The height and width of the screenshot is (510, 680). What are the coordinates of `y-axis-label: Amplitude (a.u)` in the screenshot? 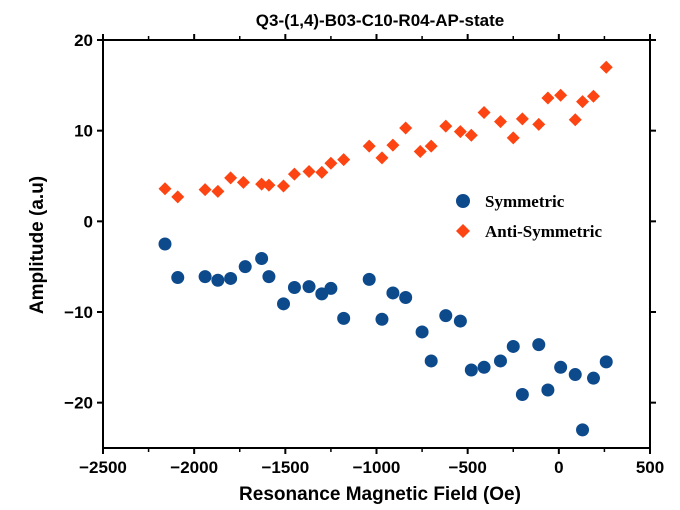 It's located at (37, 245).